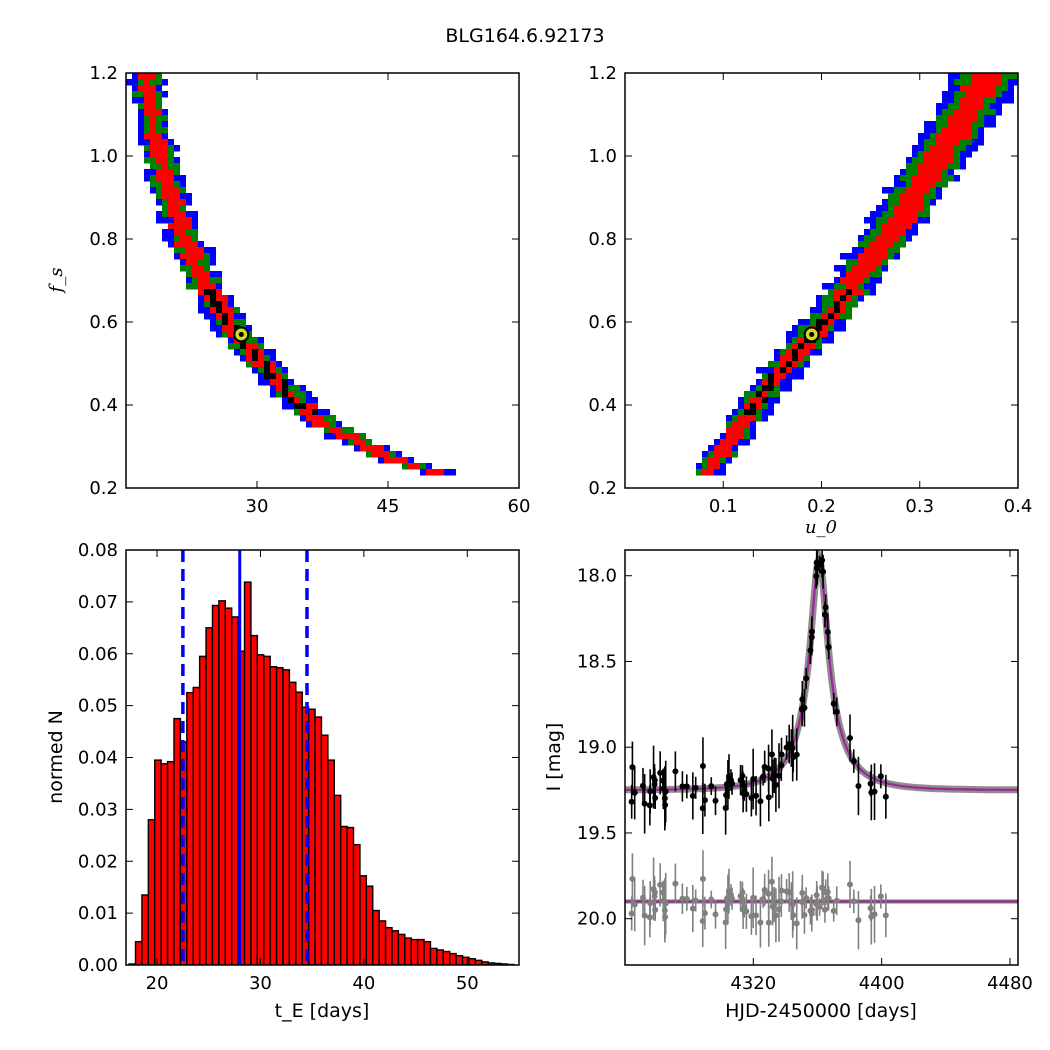 Image resolution: width=1050 pixels, height=1050 pixels. Describe the element at coordinates (857, 274) in the screenshot. I see `tr-heatmap` at that location.